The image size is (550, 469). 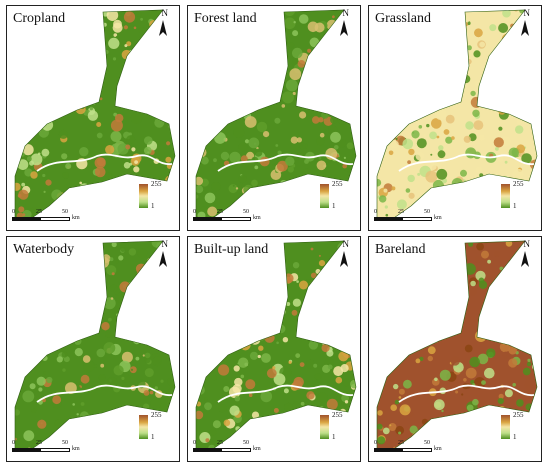 I want to click on north-label: N, so click(x=346, y=244).